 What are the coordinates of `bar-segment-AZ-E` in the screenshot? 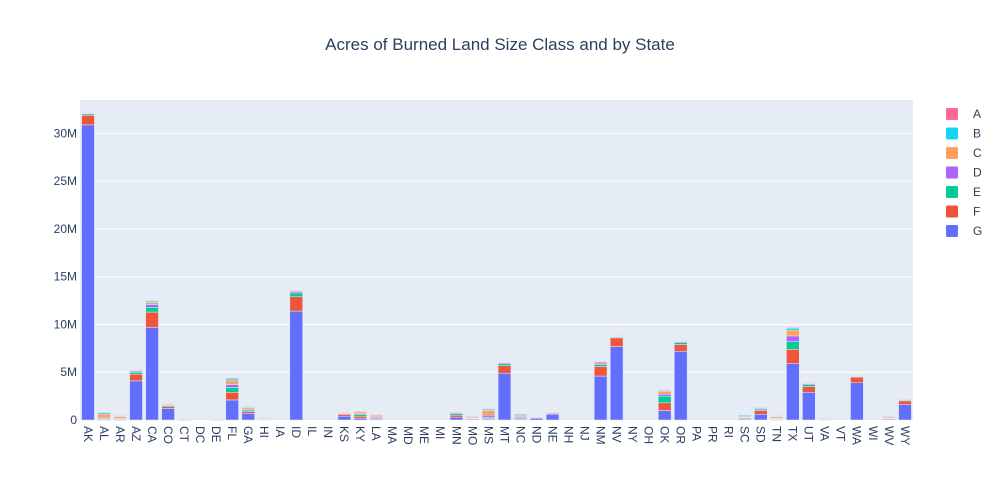 It's located at (136, 373).